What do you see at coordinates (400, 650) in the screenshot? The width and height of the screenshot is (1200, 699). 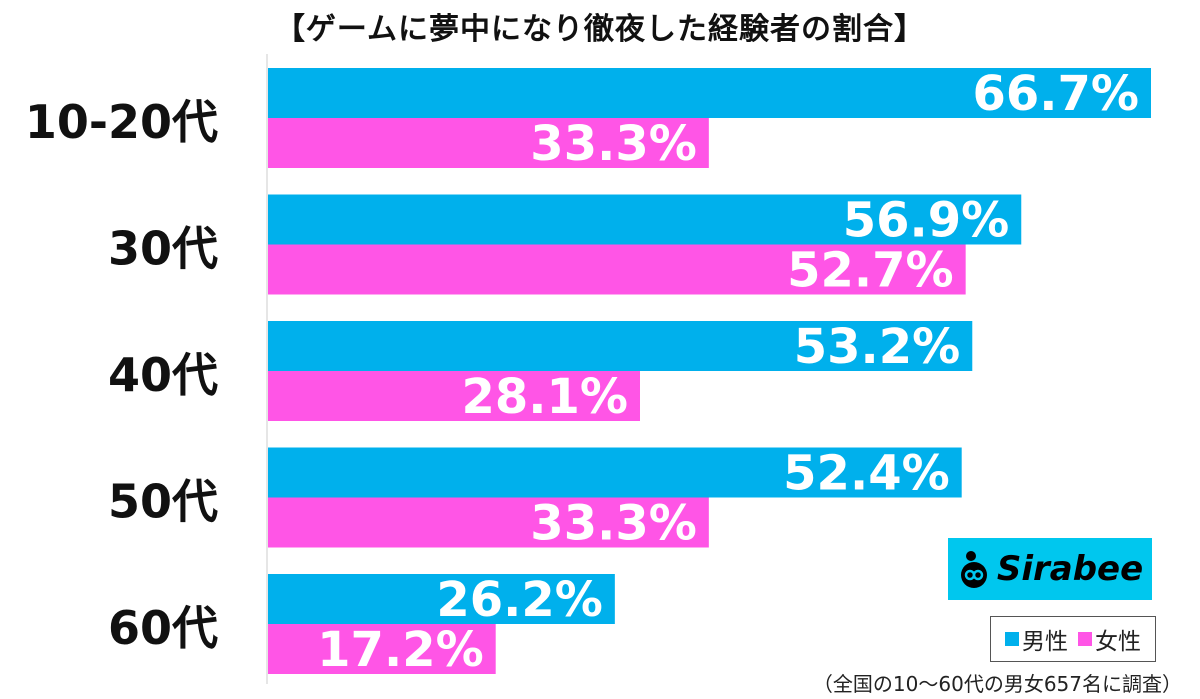 I see `data-label-female: 17.2%` at bounding box center [400, 650].